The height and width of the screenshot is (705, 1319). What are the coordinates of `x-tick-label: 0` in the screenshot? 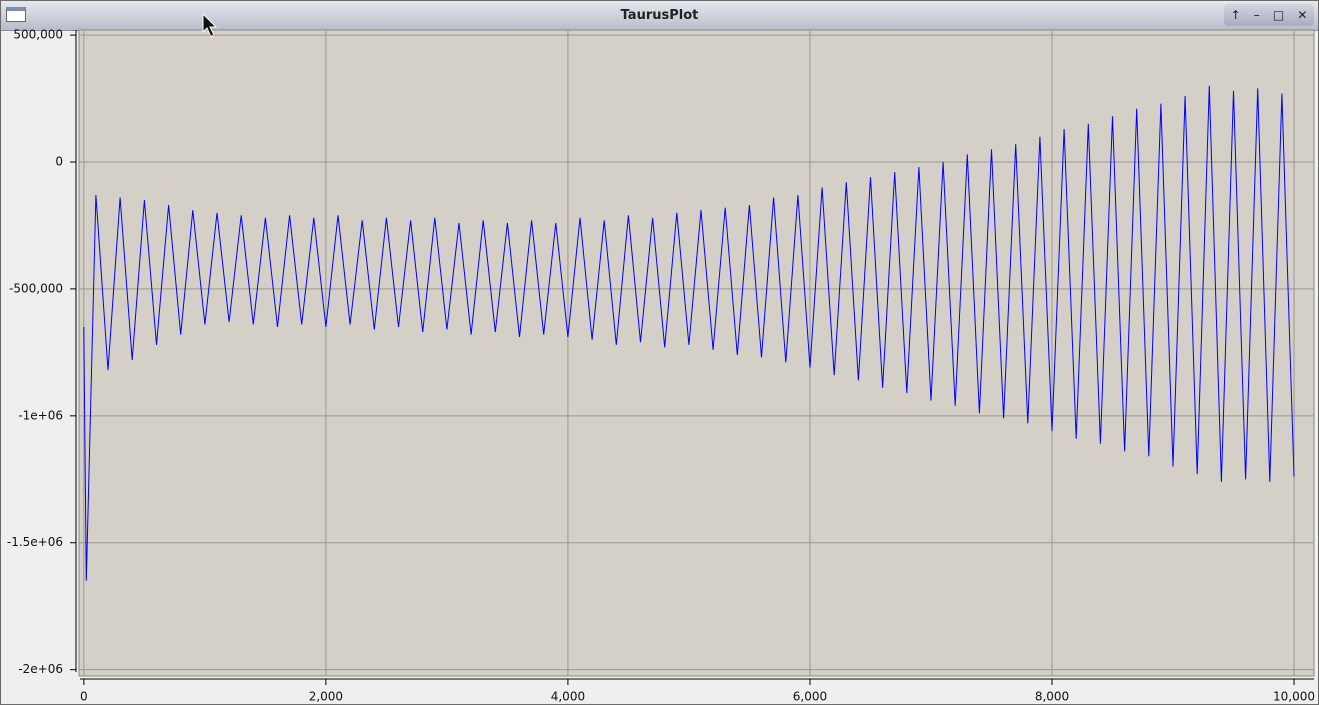 It's located at (84, 697).